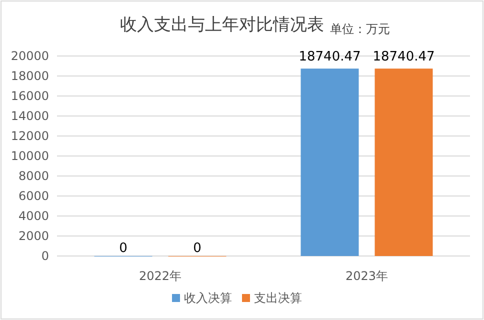 The image size is (484, 320). What do you see at coordinates (33, 216) in the screenshot?
I see `y-tick-label: 4000` at bounding box center [33, 216].